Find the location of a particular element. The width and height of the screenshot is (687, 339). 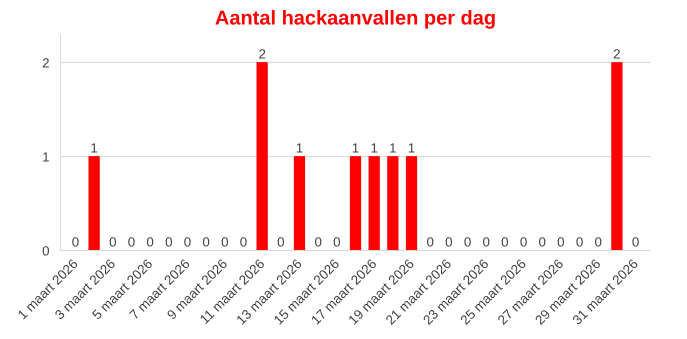

y-tick-label: 0 is located at coordinates (46, 251).